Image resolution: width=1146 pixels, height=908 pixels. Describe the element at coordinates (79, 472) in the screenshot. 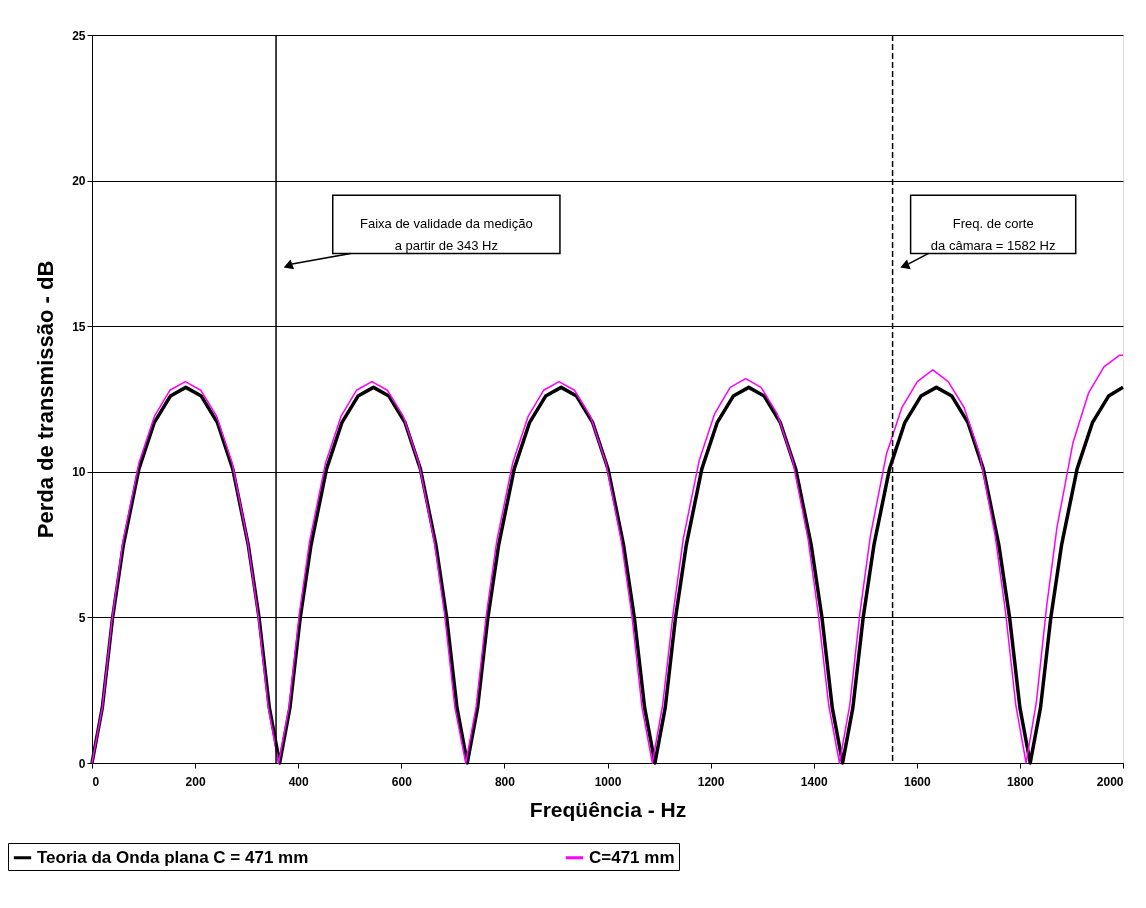

I see `y-tick-label: 10` at that location.